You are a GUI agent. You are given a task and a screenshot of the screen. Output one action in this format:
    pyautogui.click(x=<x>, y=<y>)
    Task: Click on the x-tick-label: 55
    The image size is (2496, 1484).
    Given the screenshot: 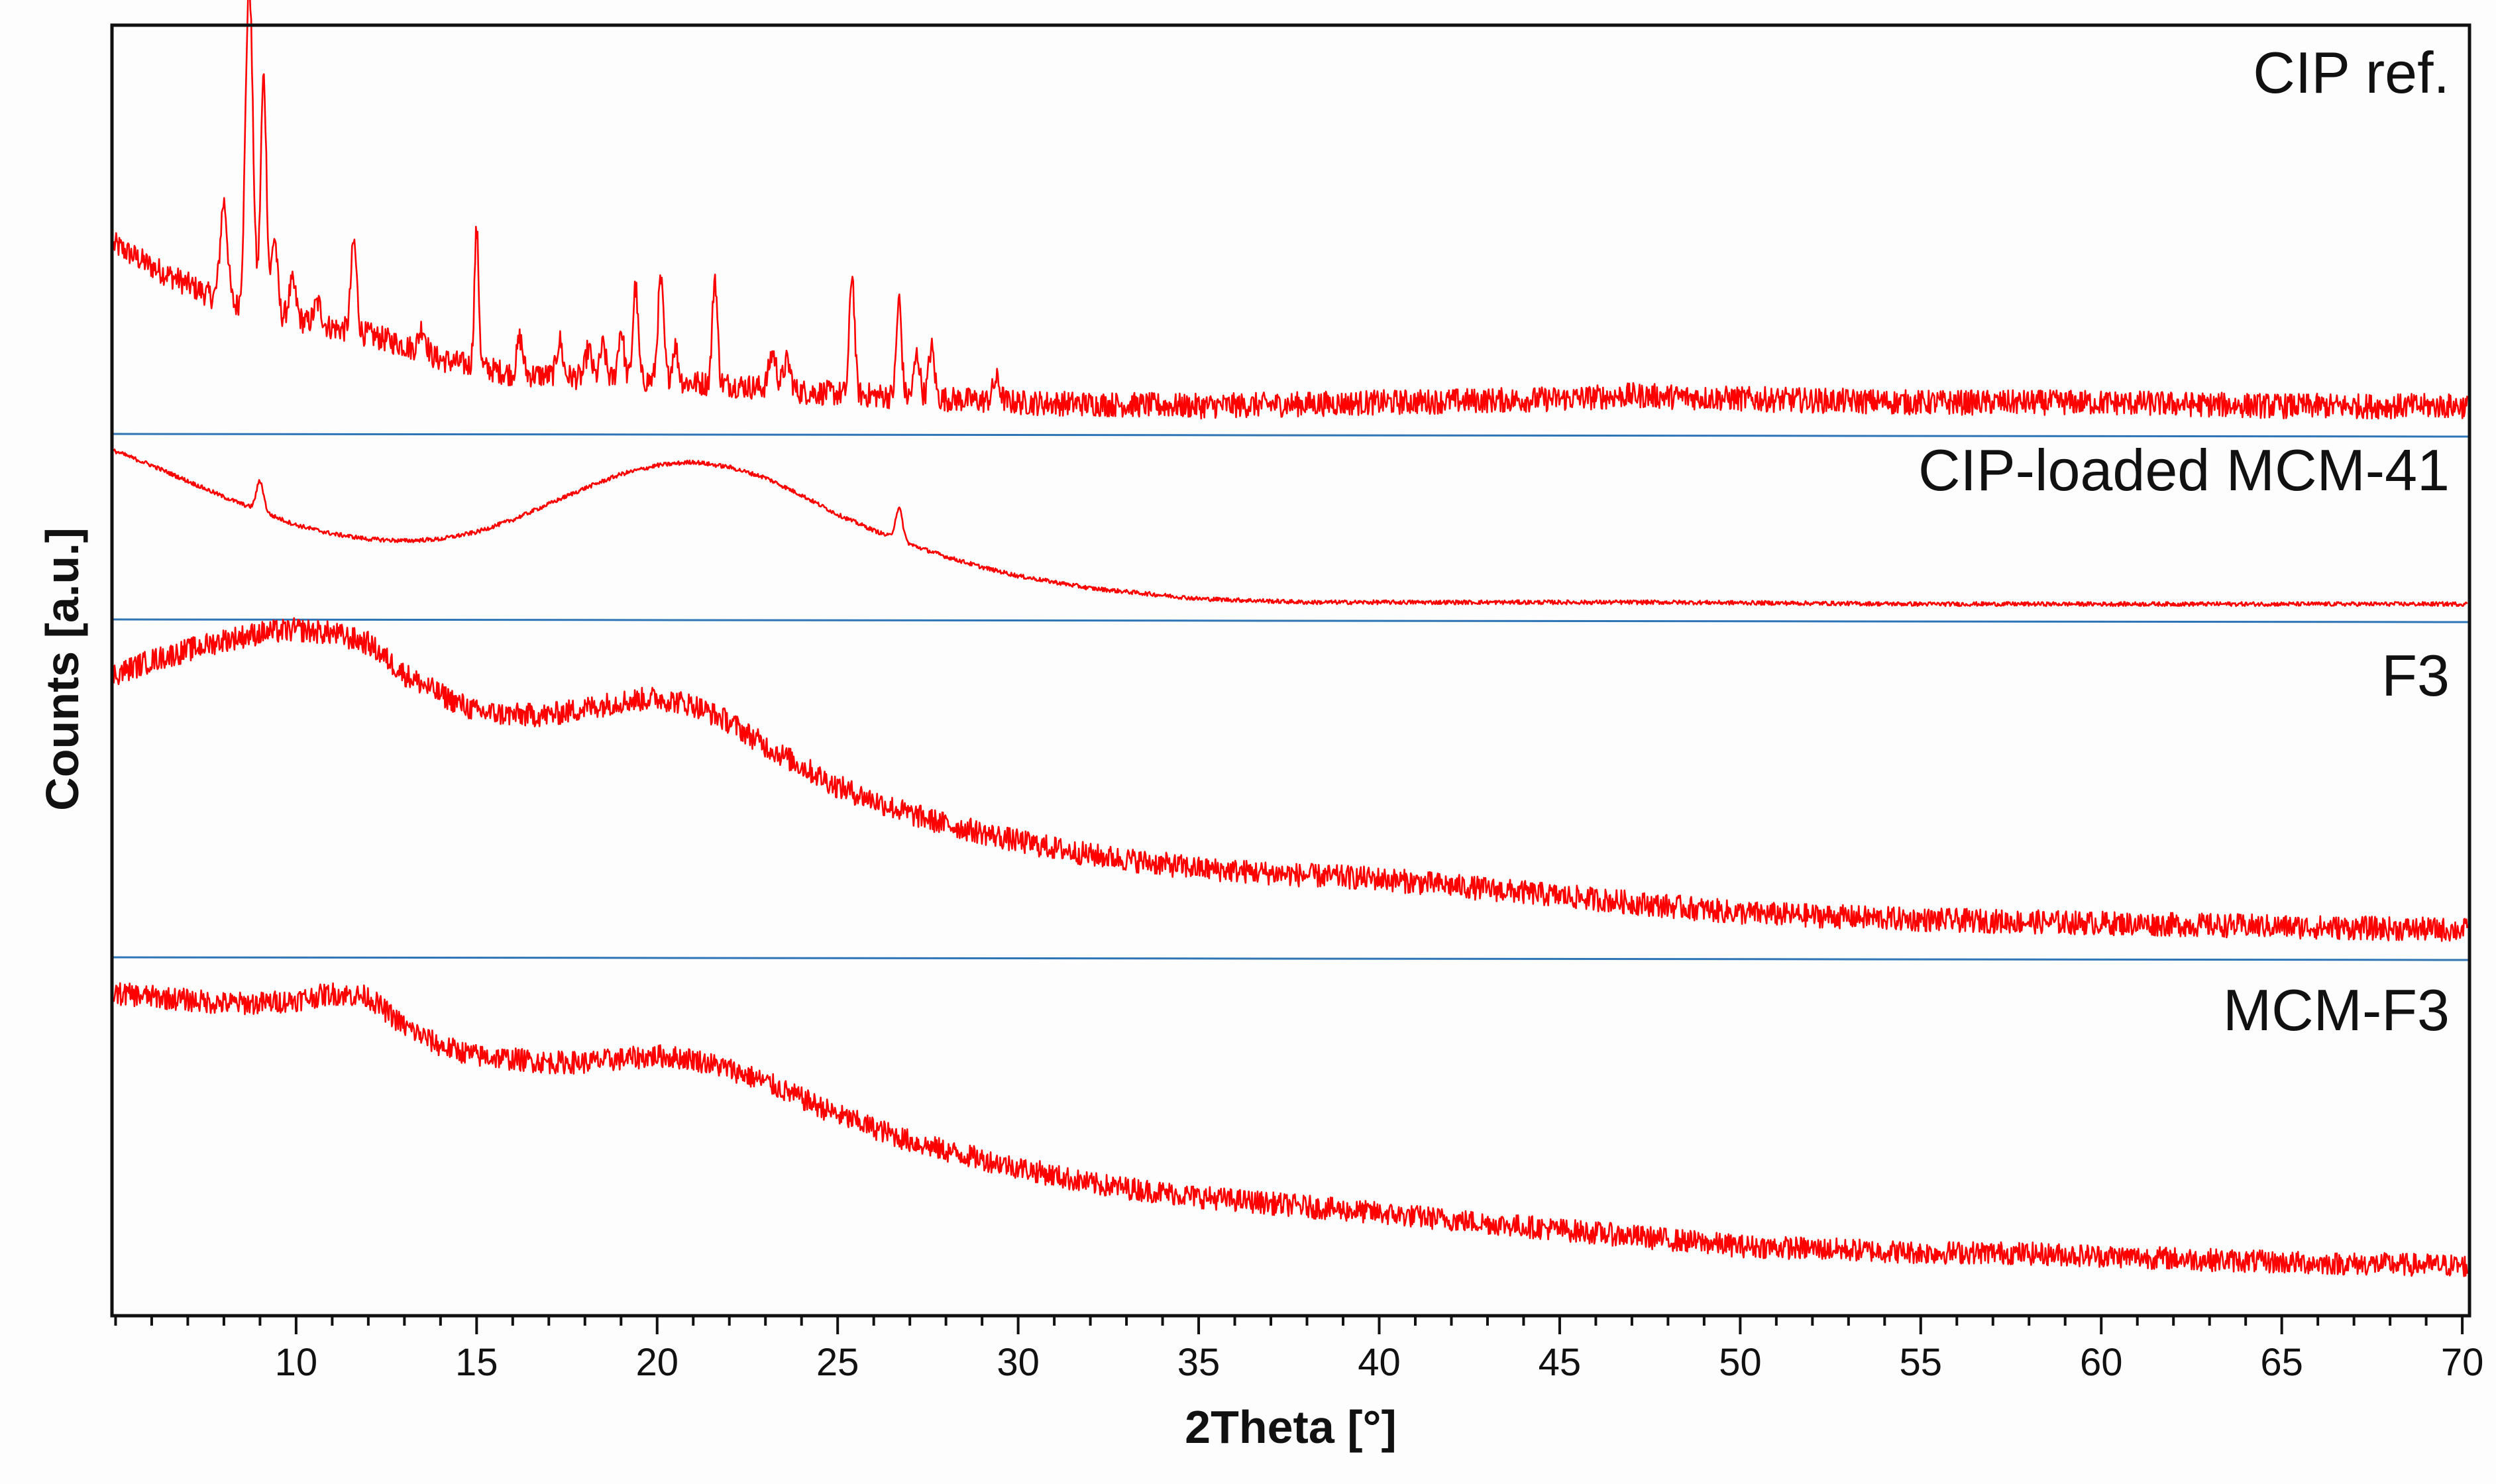 What is the action you would take?
    pyautogui.click(x=1922, y=1362)
    